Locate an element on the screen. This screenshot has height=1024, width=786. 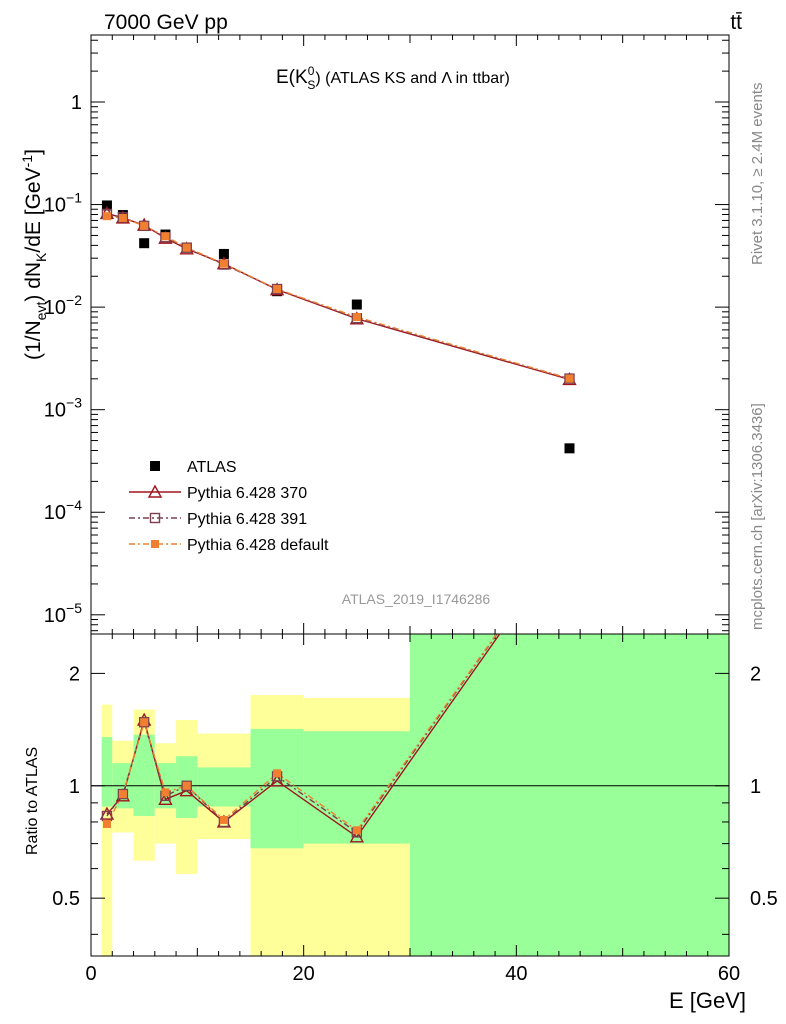
ratio-markers is located at coordinates (232, 777).